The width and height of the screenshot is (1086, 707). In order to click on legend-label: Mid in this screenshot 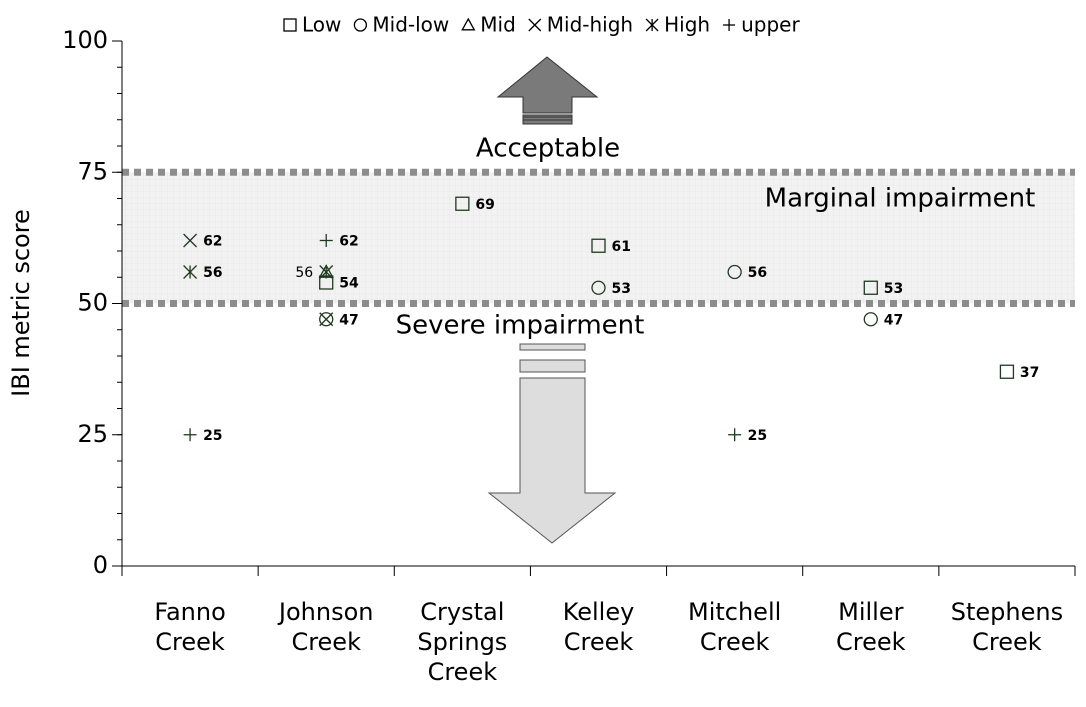, I will do `click(498, 25)`.